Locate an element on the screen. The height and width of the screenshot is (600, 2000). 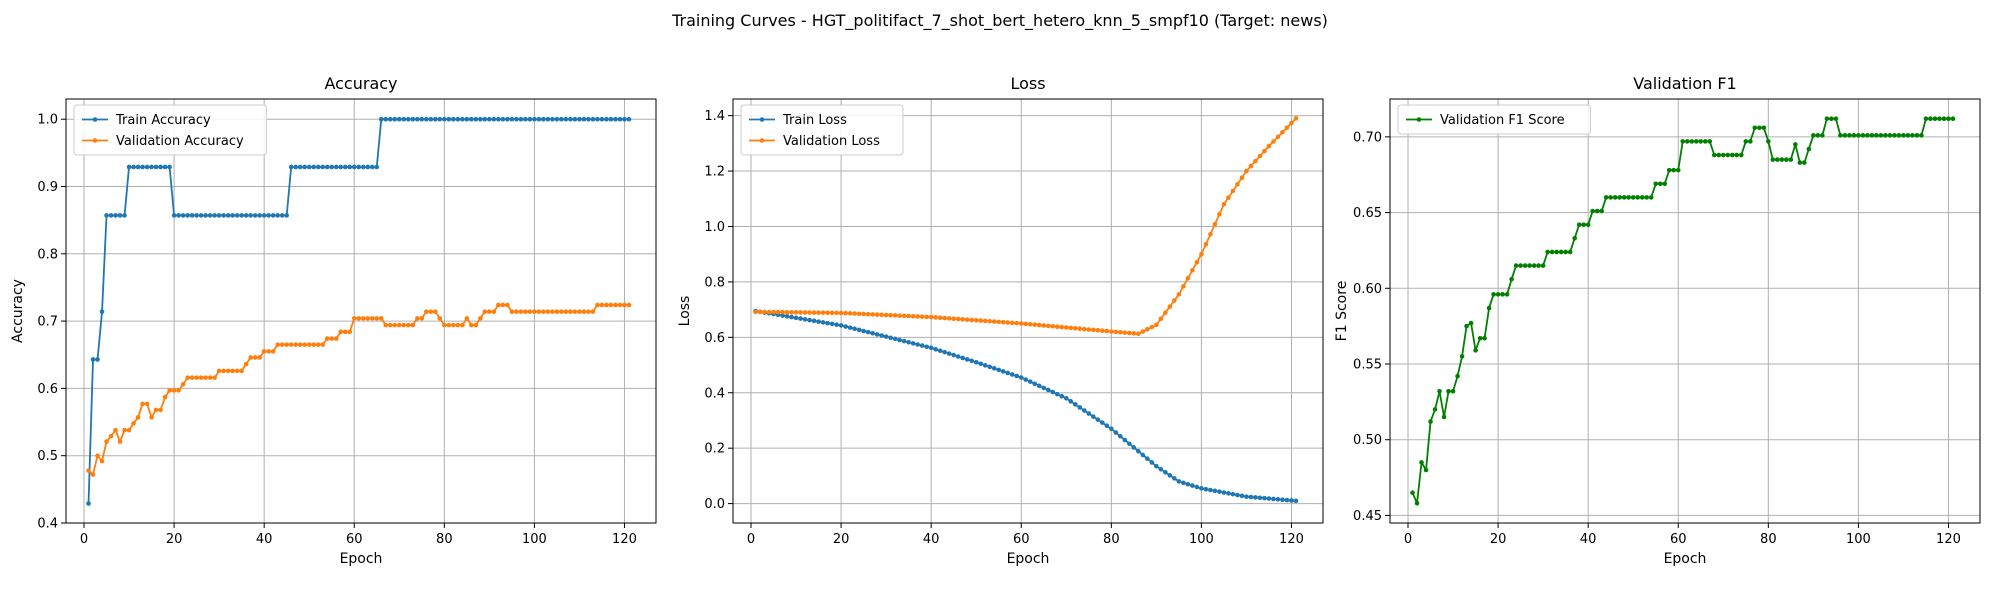
loss-y-tick-label: 1.0 is located at coordinates (714, 227).